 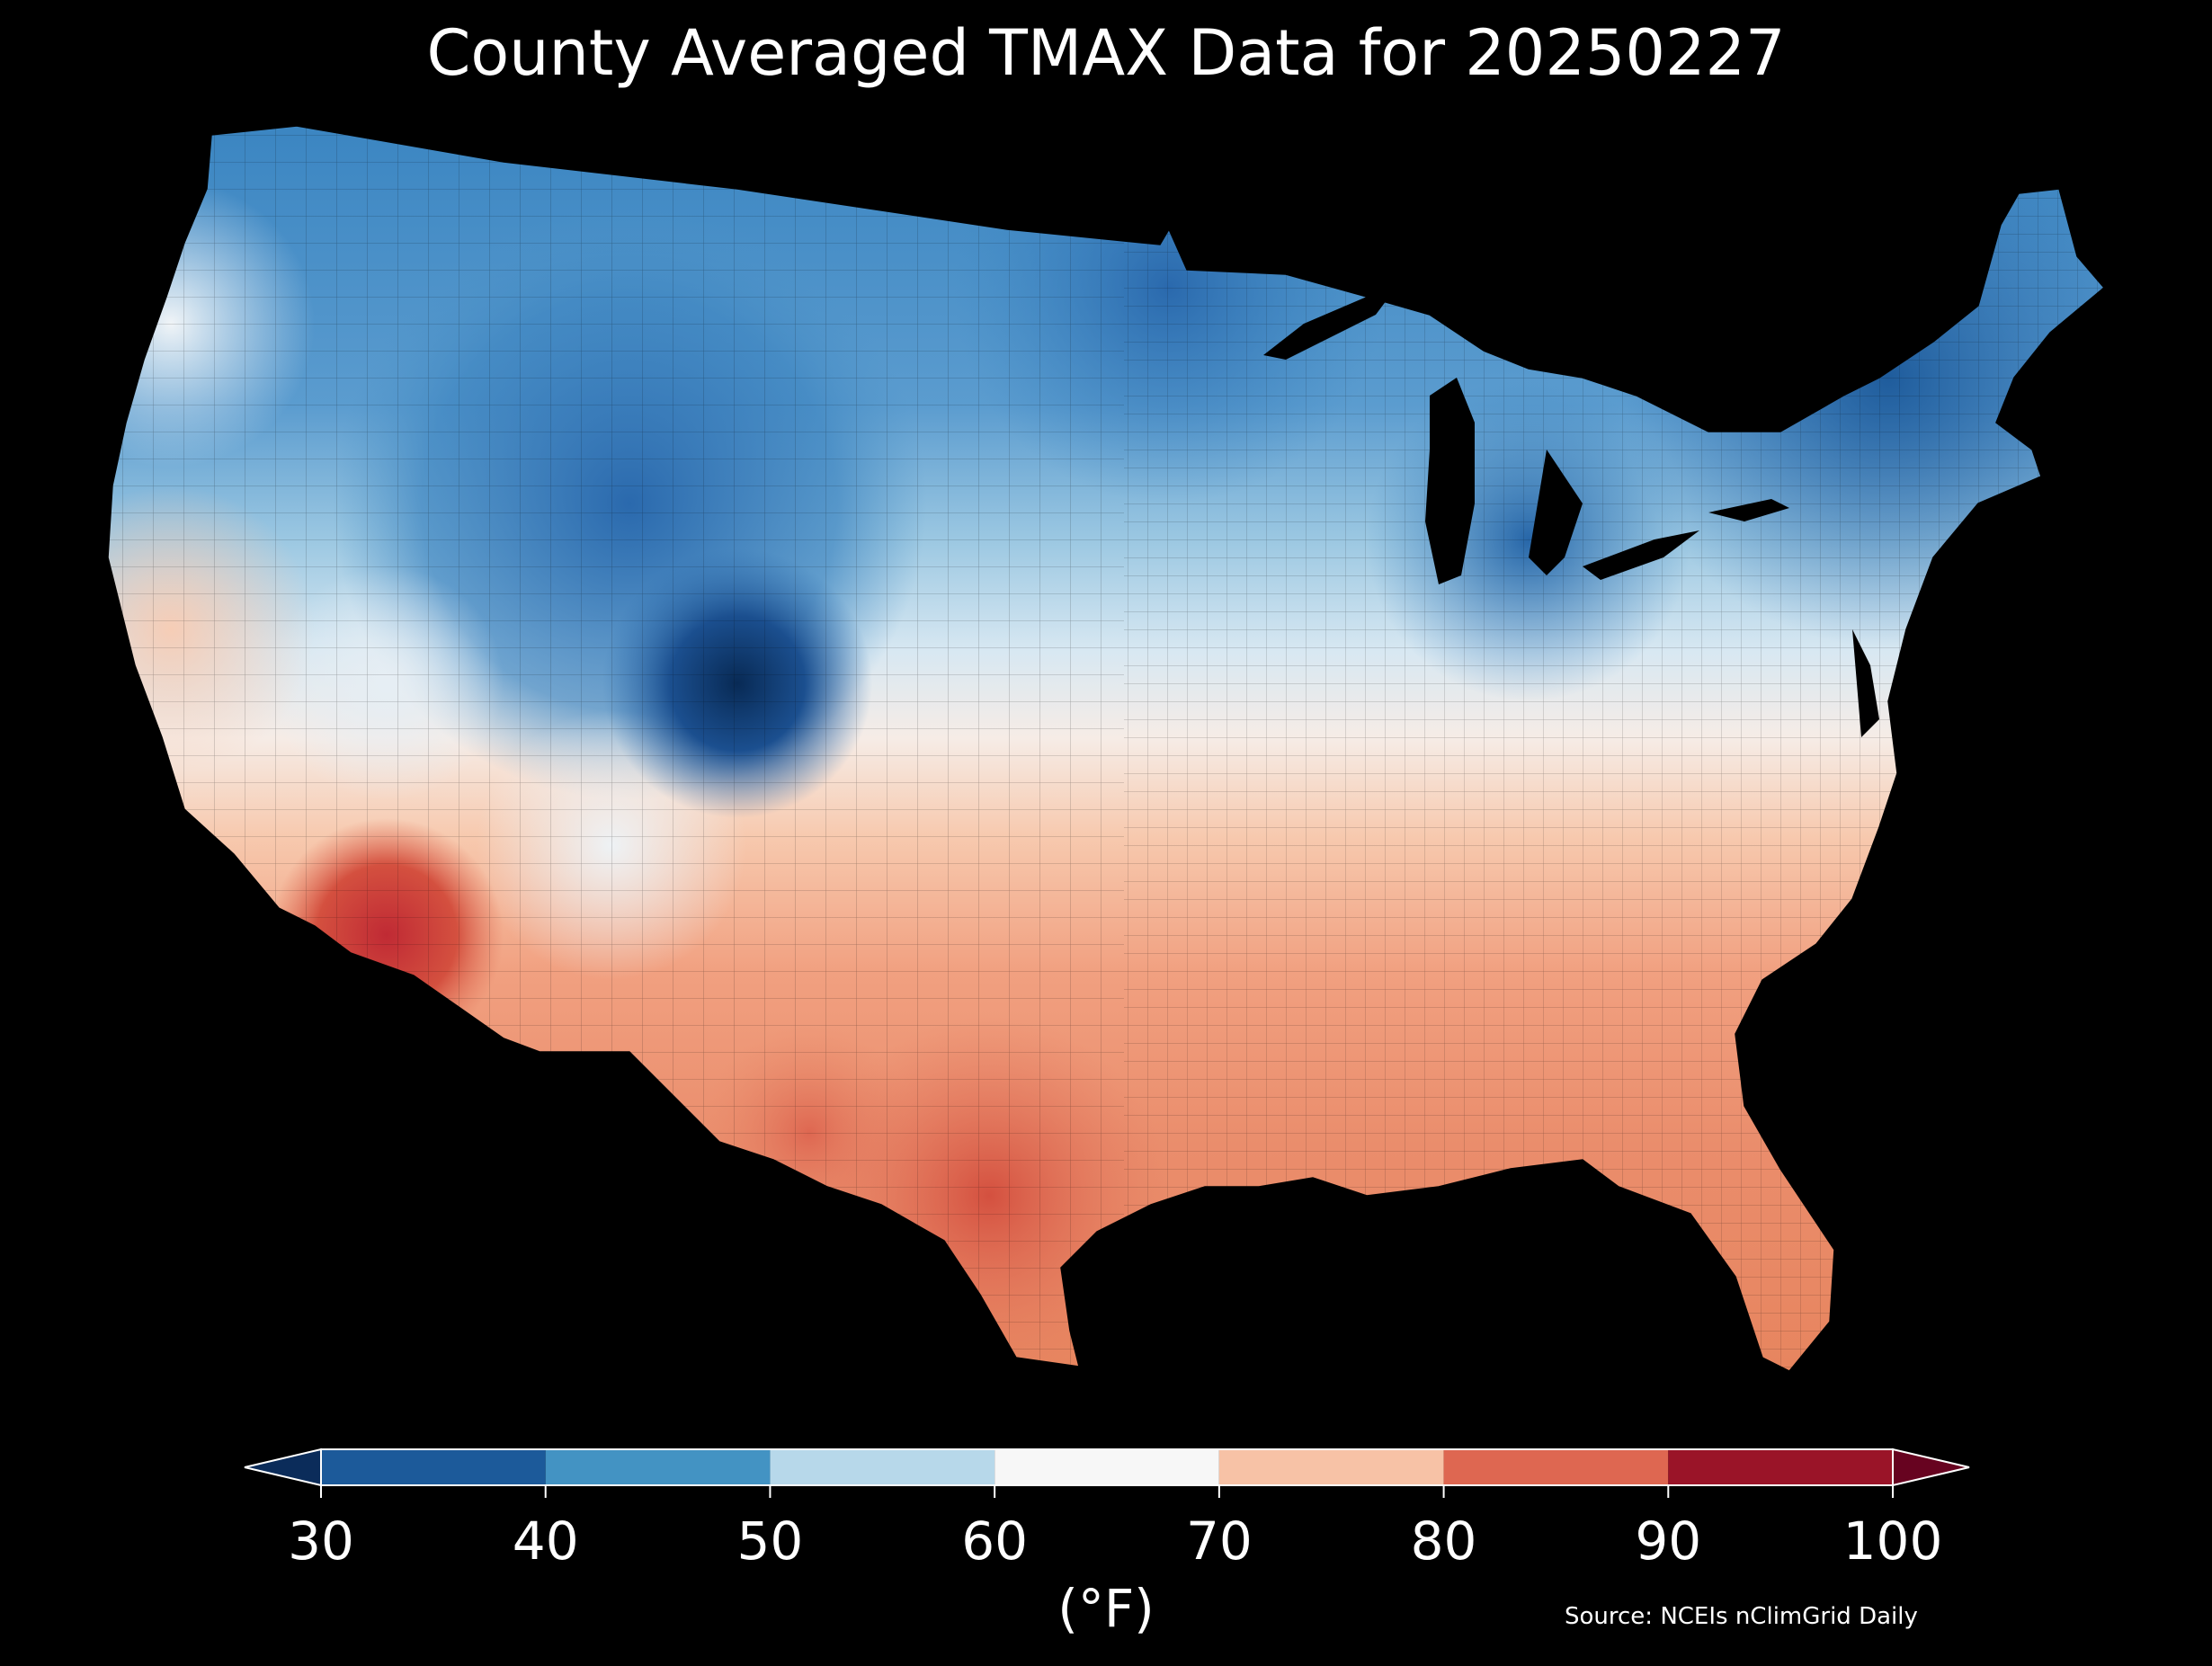 What do you see at coordinates (995, 1541) in the screenshot?
I see `colorbar-tick-label: 60` at bounding box center [995, 1541].